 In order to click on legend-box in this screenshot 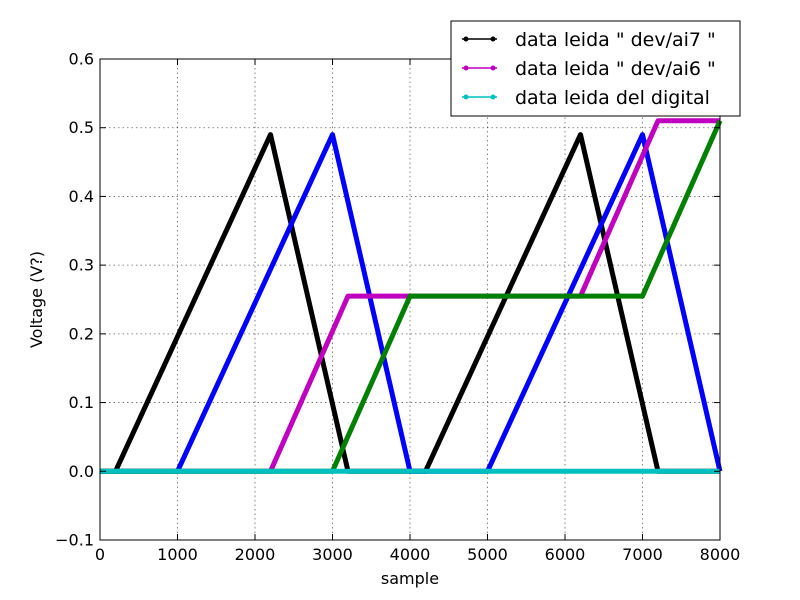, I will do `click(595, 68)`.